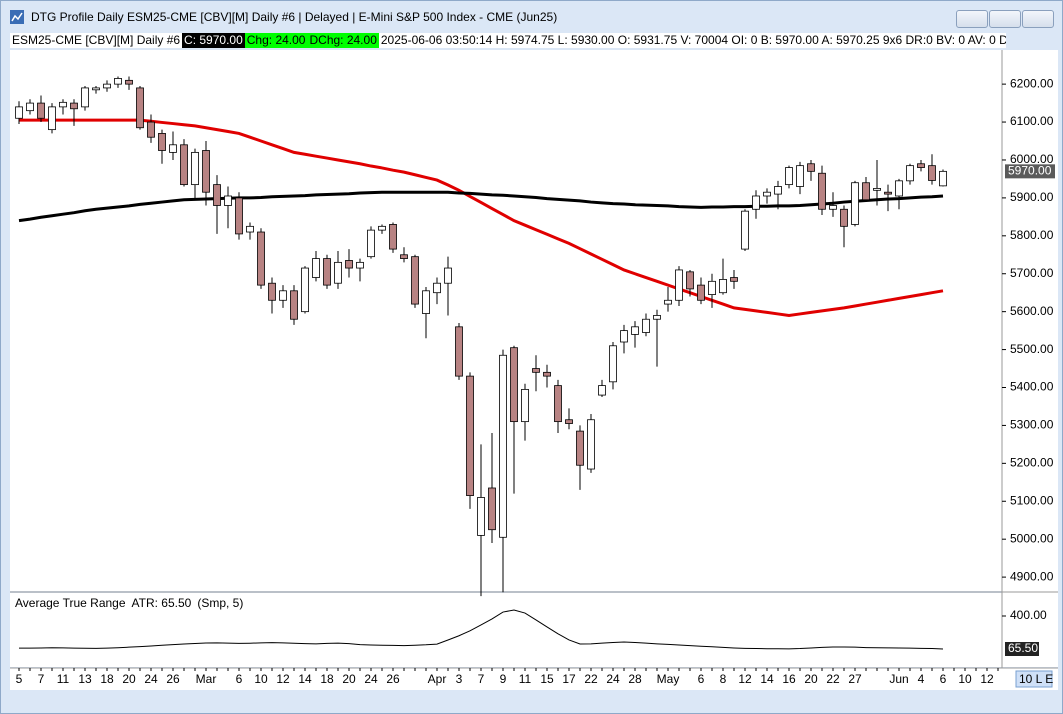  What do you see at coordinates (1032, 425) in the screenshot?
I see `y-tick-label: 5300.00` at bounding box center [1032, 425].